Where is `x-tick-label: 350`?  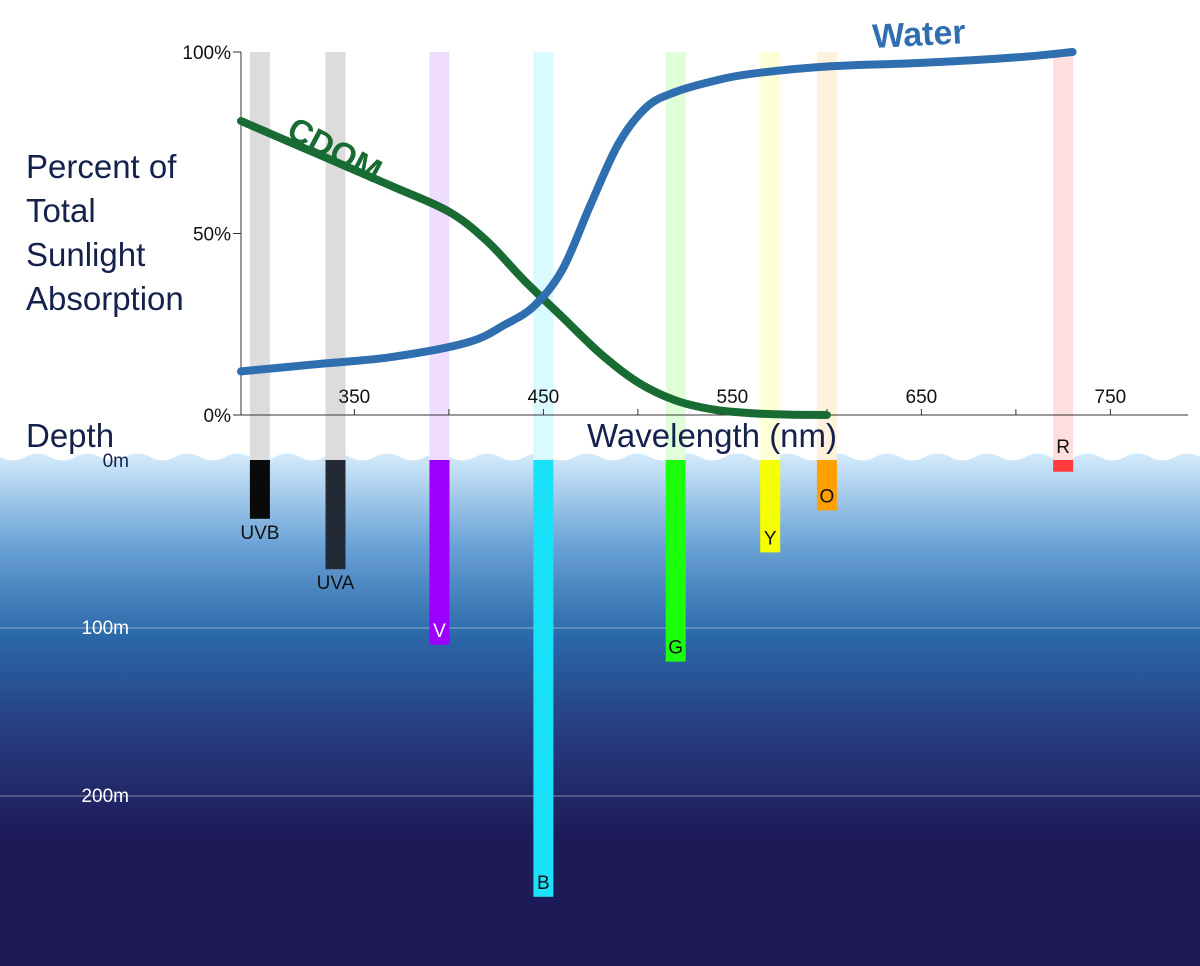 x-tick-label: 350 is located at coordinates (355, 397).